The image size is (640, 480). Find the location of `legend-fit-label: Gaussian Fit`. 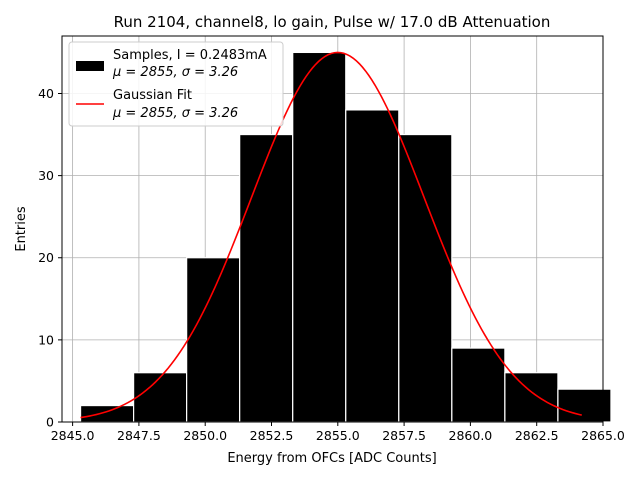

legend-fit-label: Gaussian Fit is located at coordinates (152, 95).